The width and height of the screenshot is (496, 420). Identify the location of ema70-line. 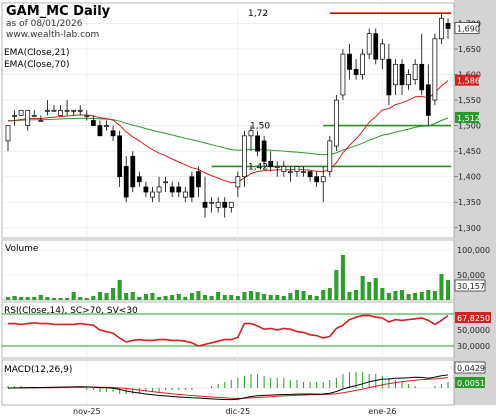
(228, 136).